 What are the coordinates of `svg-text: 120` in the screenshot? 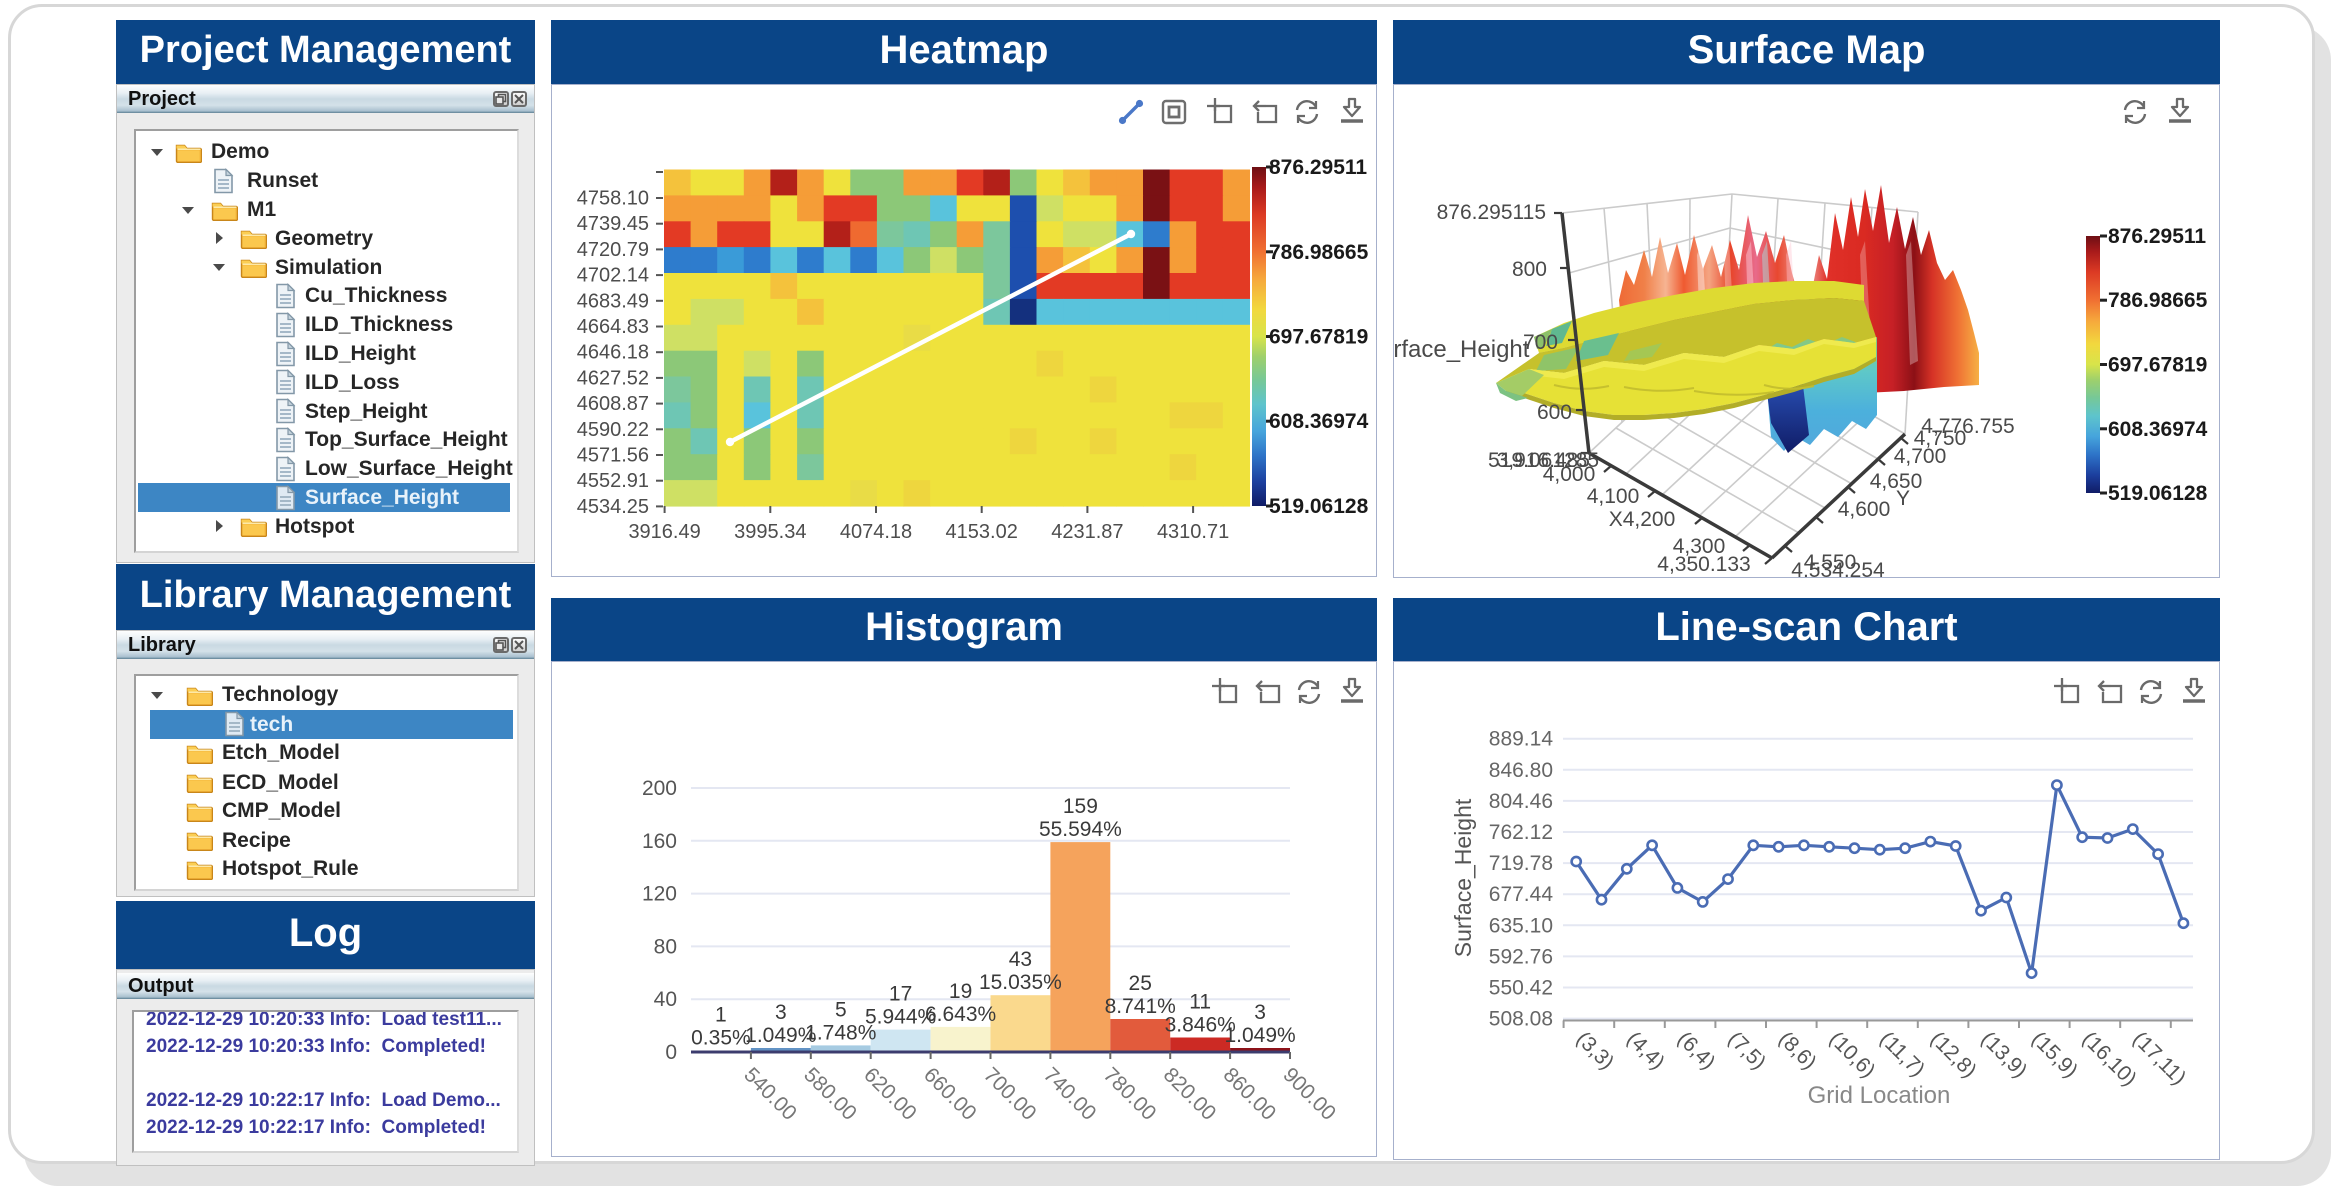 It's located at (659, 894).